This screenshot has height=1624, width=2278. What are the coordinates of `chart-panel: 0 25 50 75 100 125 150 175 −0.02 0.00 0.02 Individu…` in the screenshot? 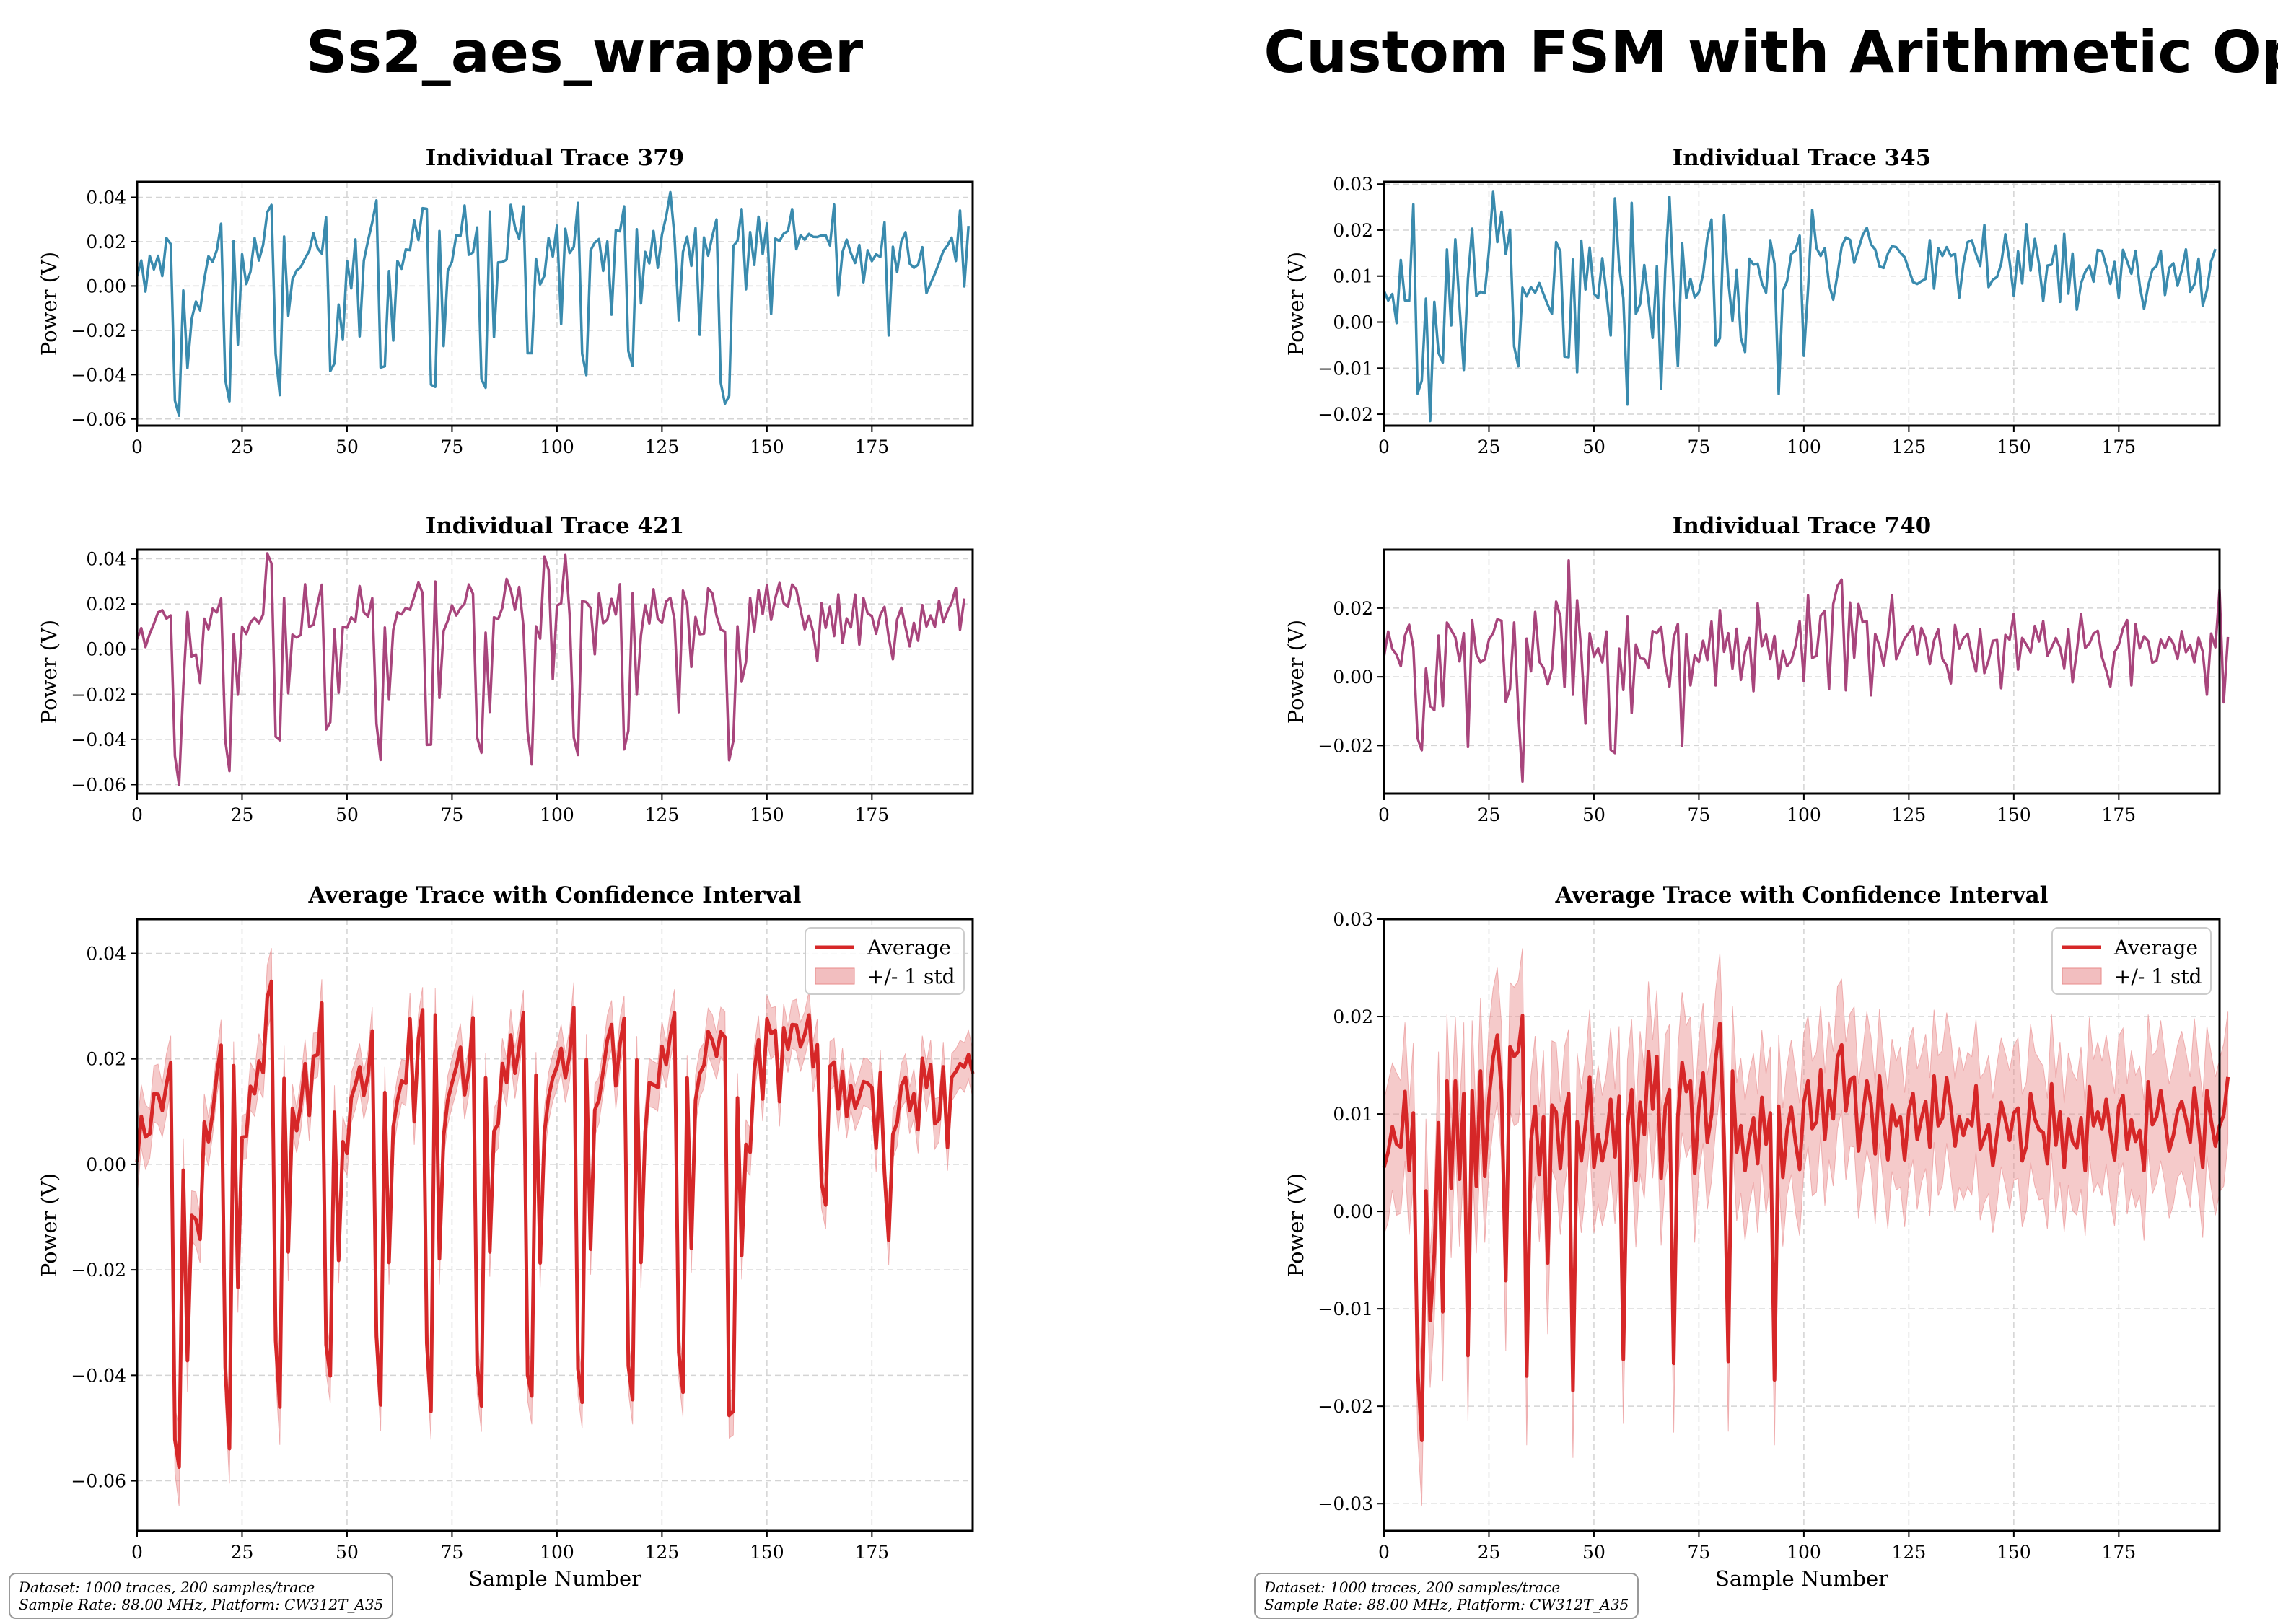 It's located at (1757, 669).